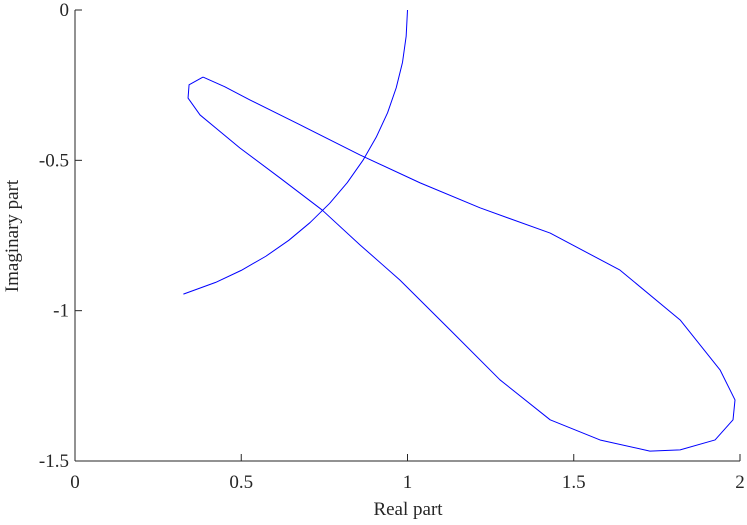 The width and height of the screenshot is (747, 525). I want to click on x-tick-label: 1, so click(408, 482).